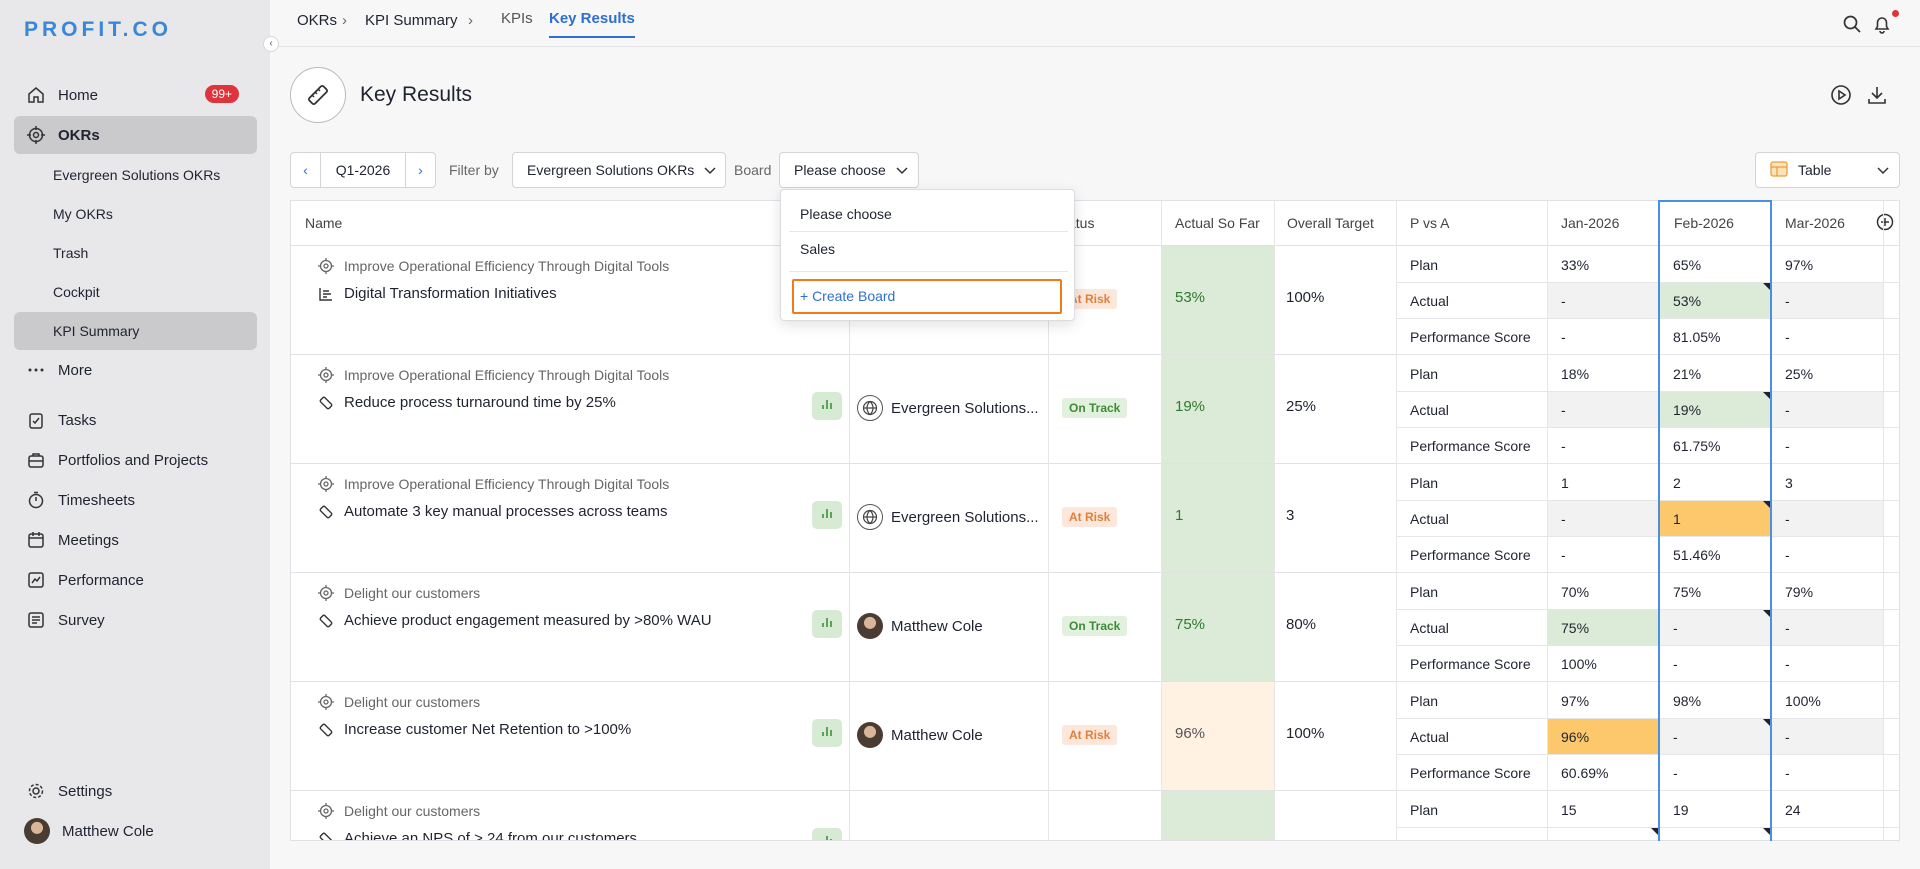 The image size is (1920, 869). What do you see at coordinates (363, 170) in the screenshot?
I see `period-value: Q1-2026` at bounding box center [363, 170].